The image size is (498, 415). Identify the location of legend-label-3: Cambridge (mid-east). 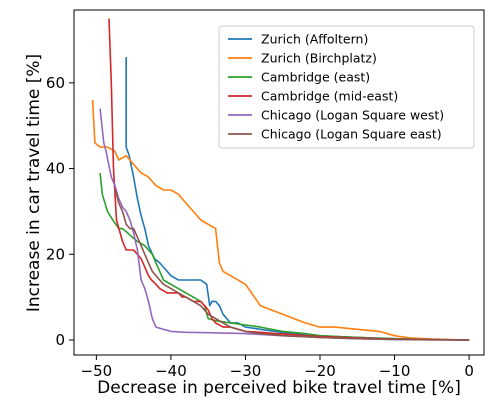
(329, 96).